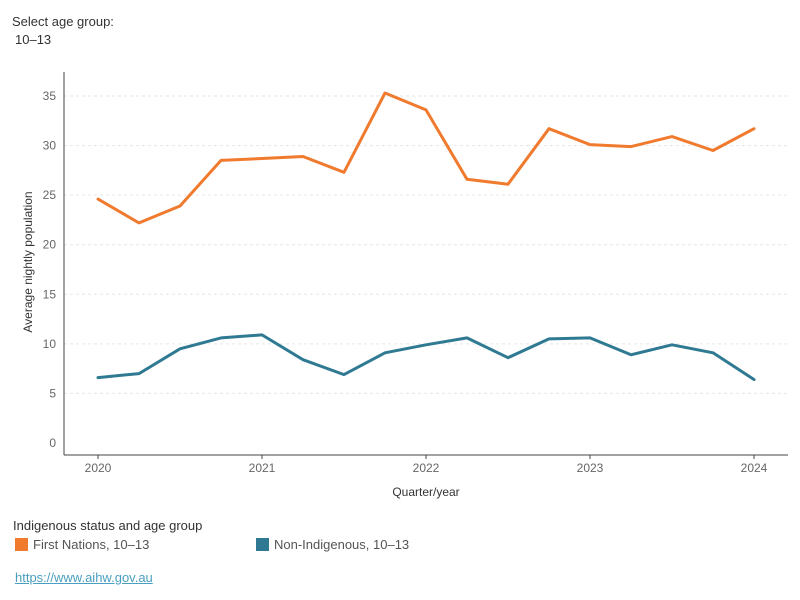  Describe the element at coordinates (91, 544) in the screenshot. I see `legend-label-first-nations: First Nations, 10–13` at that location.